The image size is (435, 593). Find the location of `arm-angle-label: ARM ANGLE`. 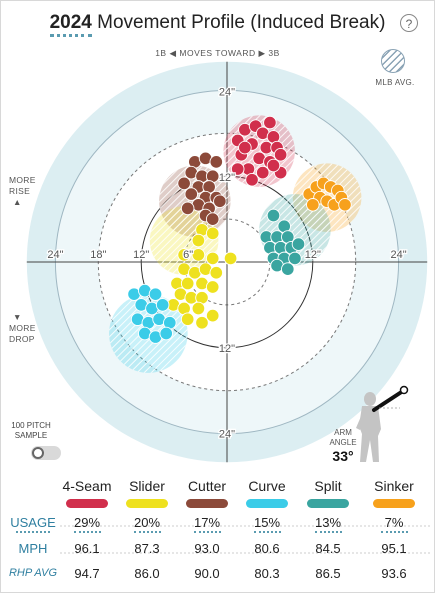

arm-angle-label: ARM ANGLE is located at coordinates (343, 438).